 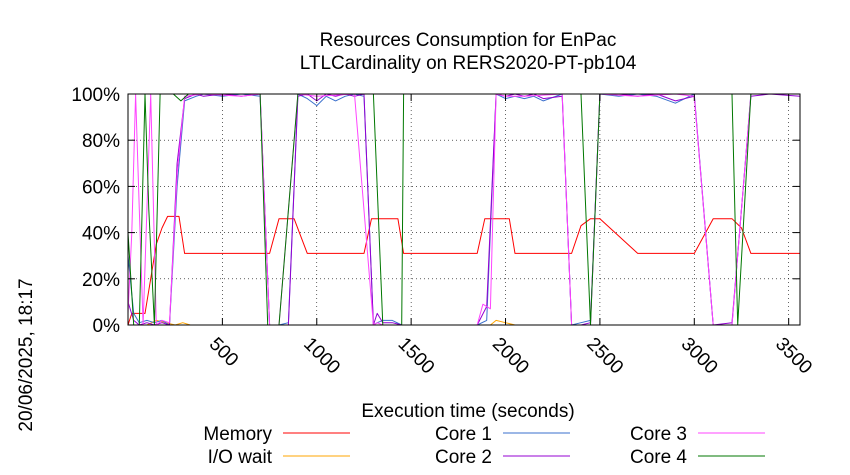 What do you see at coordinates (101, 280) in the screenshot?
I see `y-tick-label: 20%` at bounding box center [101, 280].